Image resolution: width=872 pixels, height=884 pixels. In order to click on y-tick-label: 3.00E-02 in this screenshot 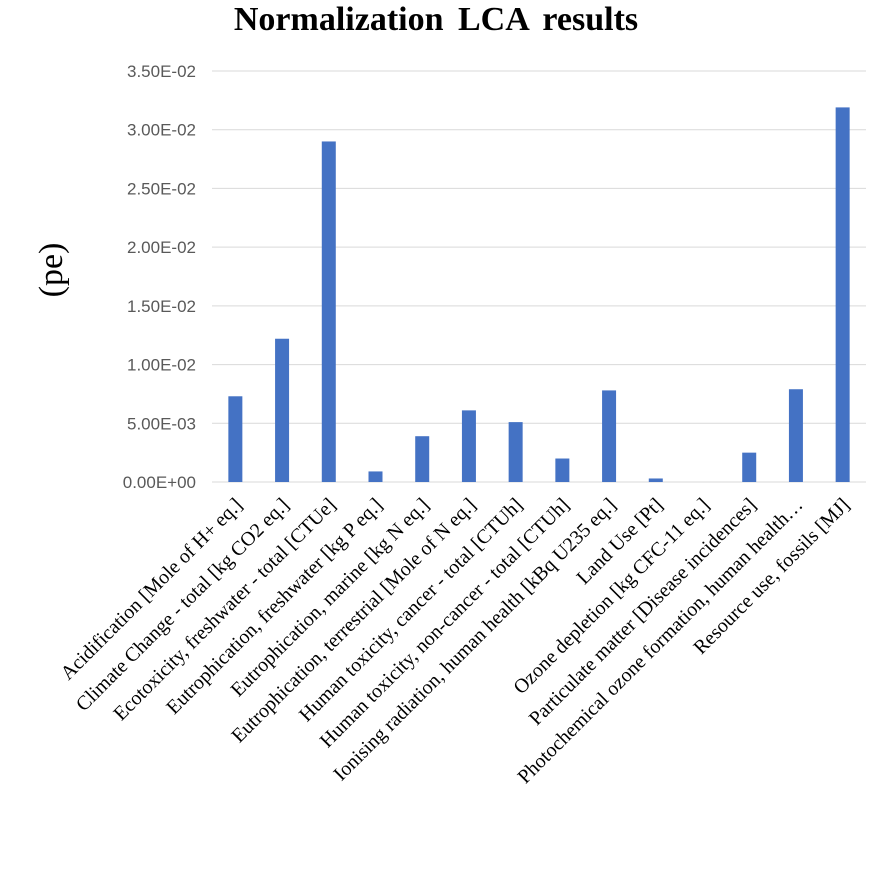, I will do `click(161, 130)`.